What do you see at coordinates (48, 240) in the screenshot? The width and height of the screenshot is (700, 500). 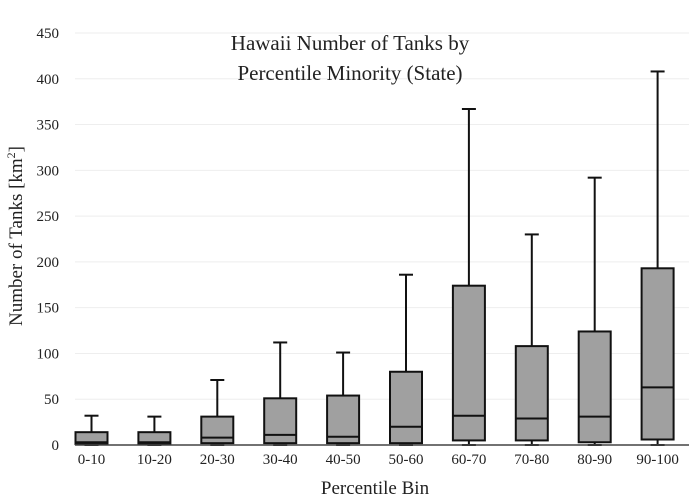 I see `y-axis-ticks: 0 50 100 150 200 250 300 350 400 450` at bounding box center [48, 240].